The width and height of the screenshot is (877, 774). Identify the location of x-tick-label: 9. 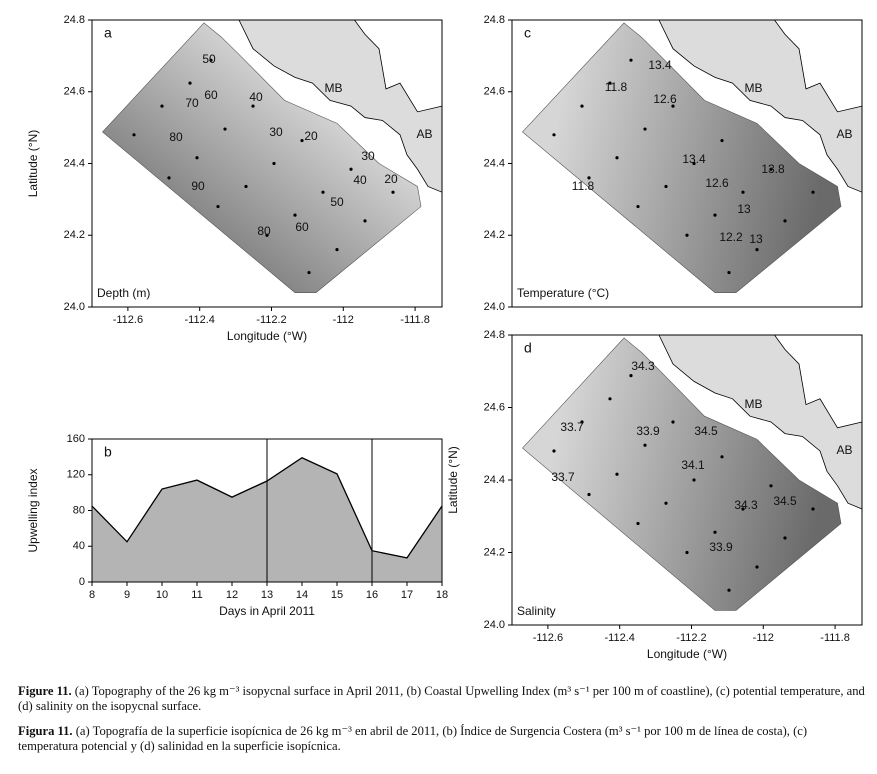
(127, 595).